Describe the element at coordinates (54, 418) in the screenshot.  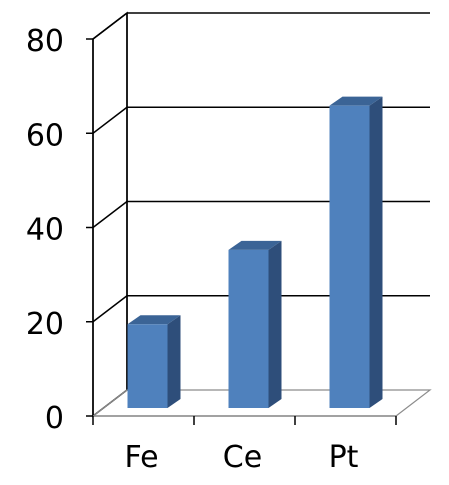
I see `y-tick-label: 0` at that location.